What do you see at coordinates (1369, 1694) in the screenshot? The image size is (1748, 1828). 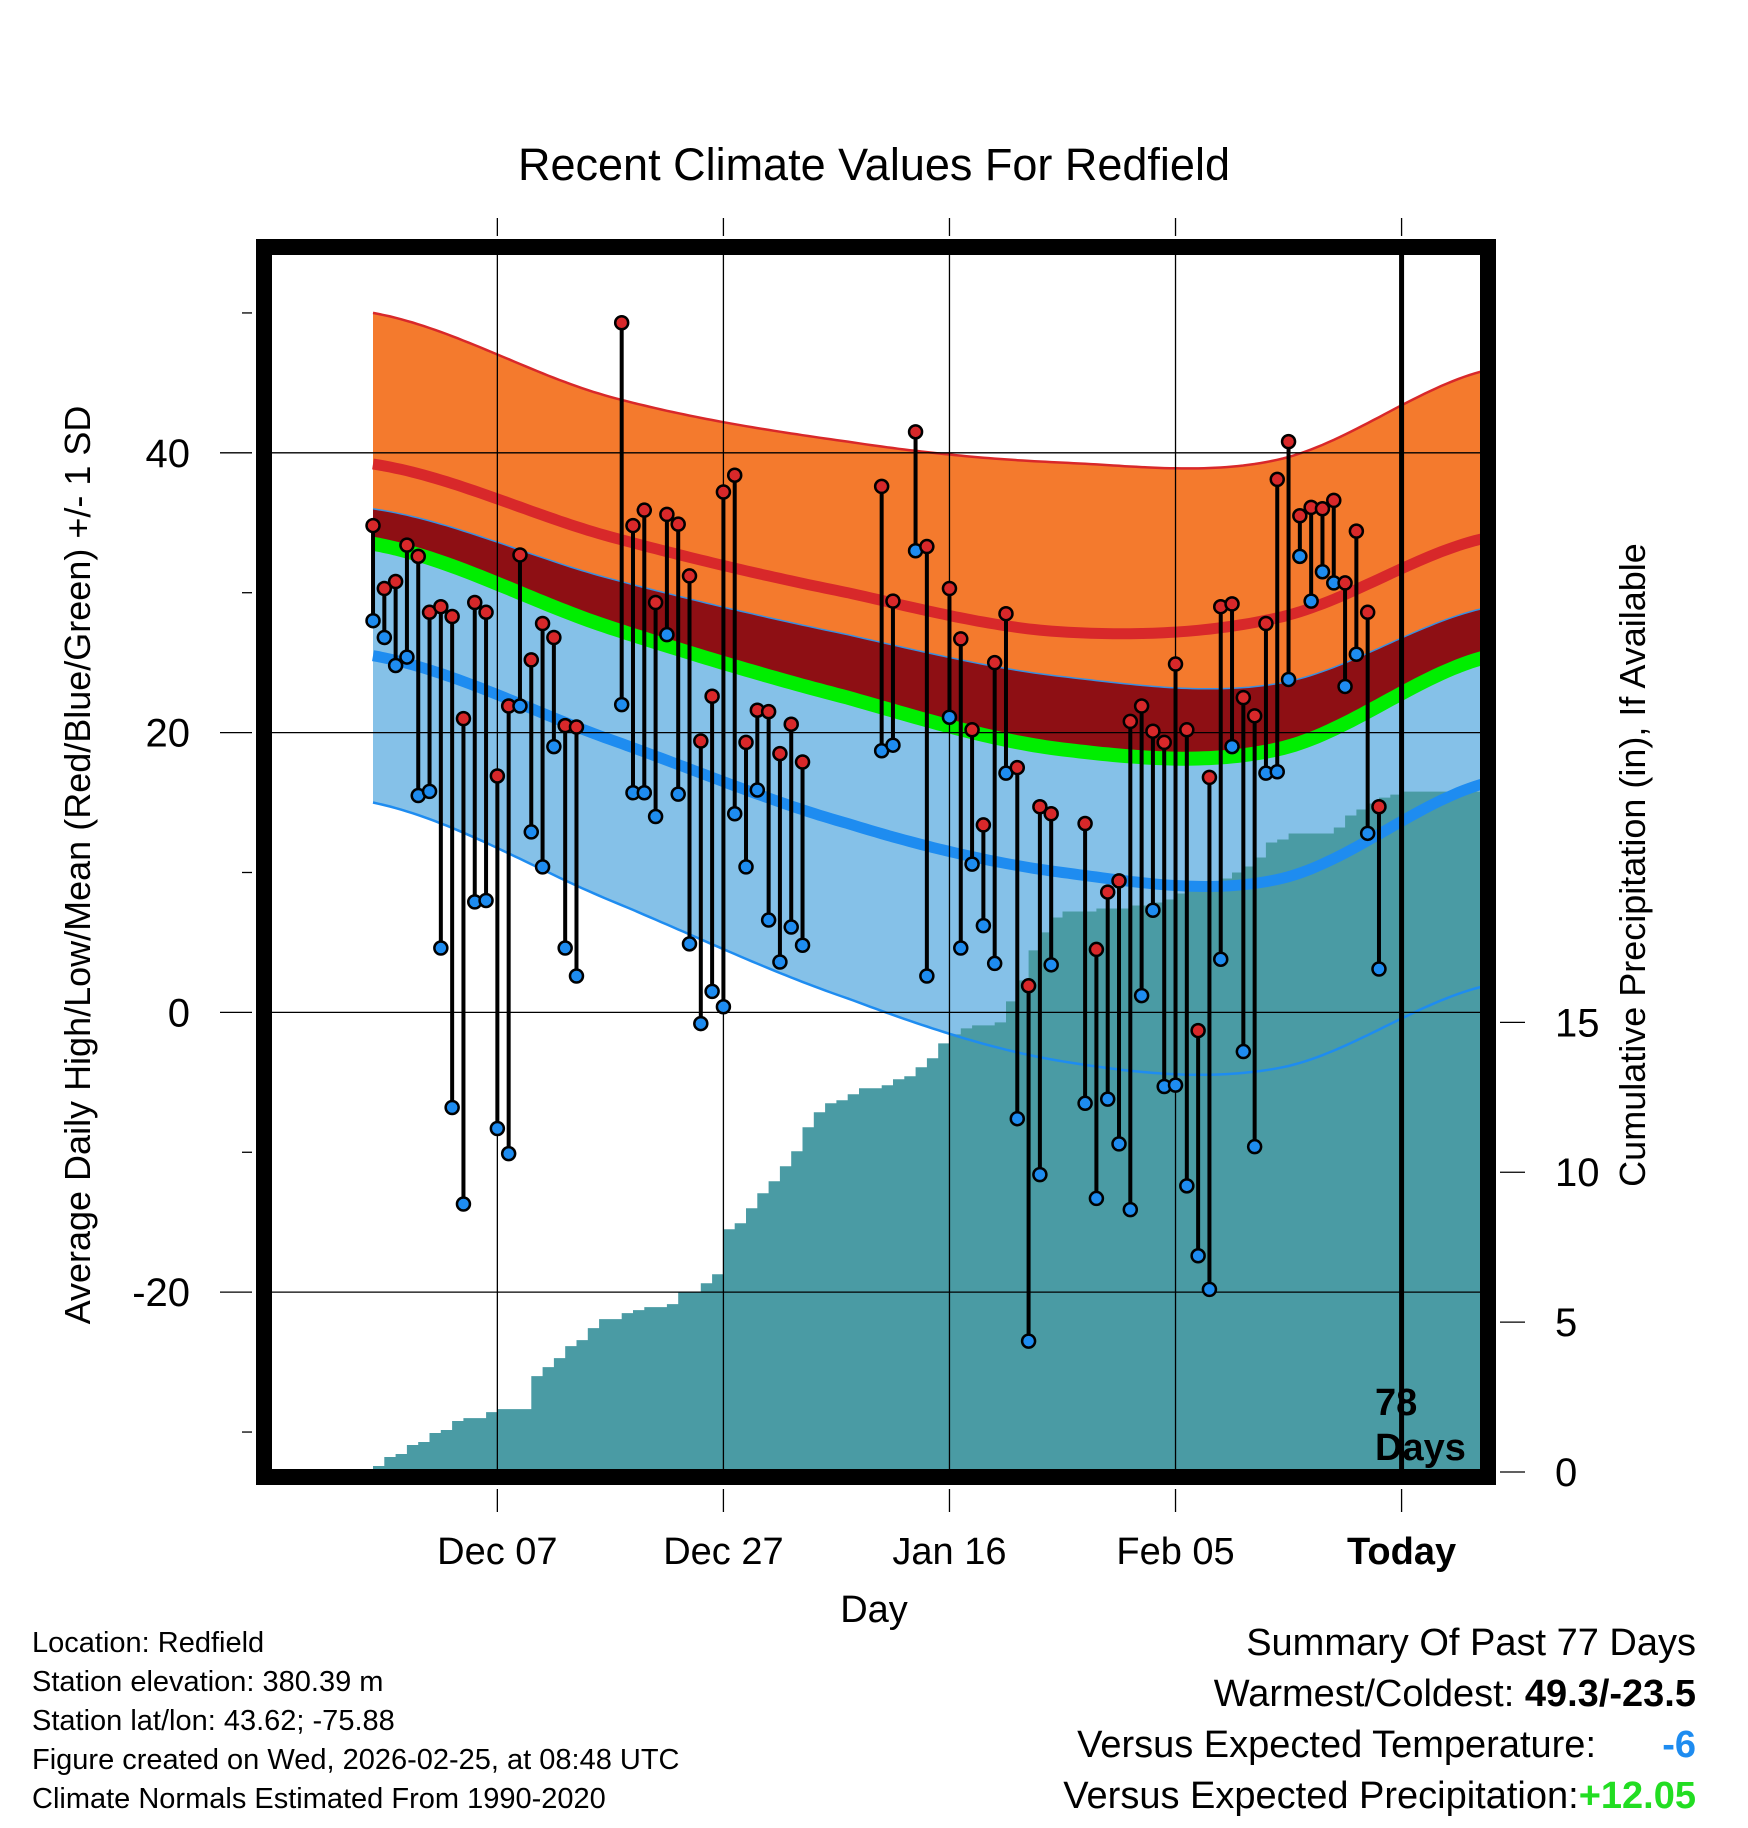 I see `warm-cold-label: Warmest/Coldest:` at bounding box center [1369, 1694].